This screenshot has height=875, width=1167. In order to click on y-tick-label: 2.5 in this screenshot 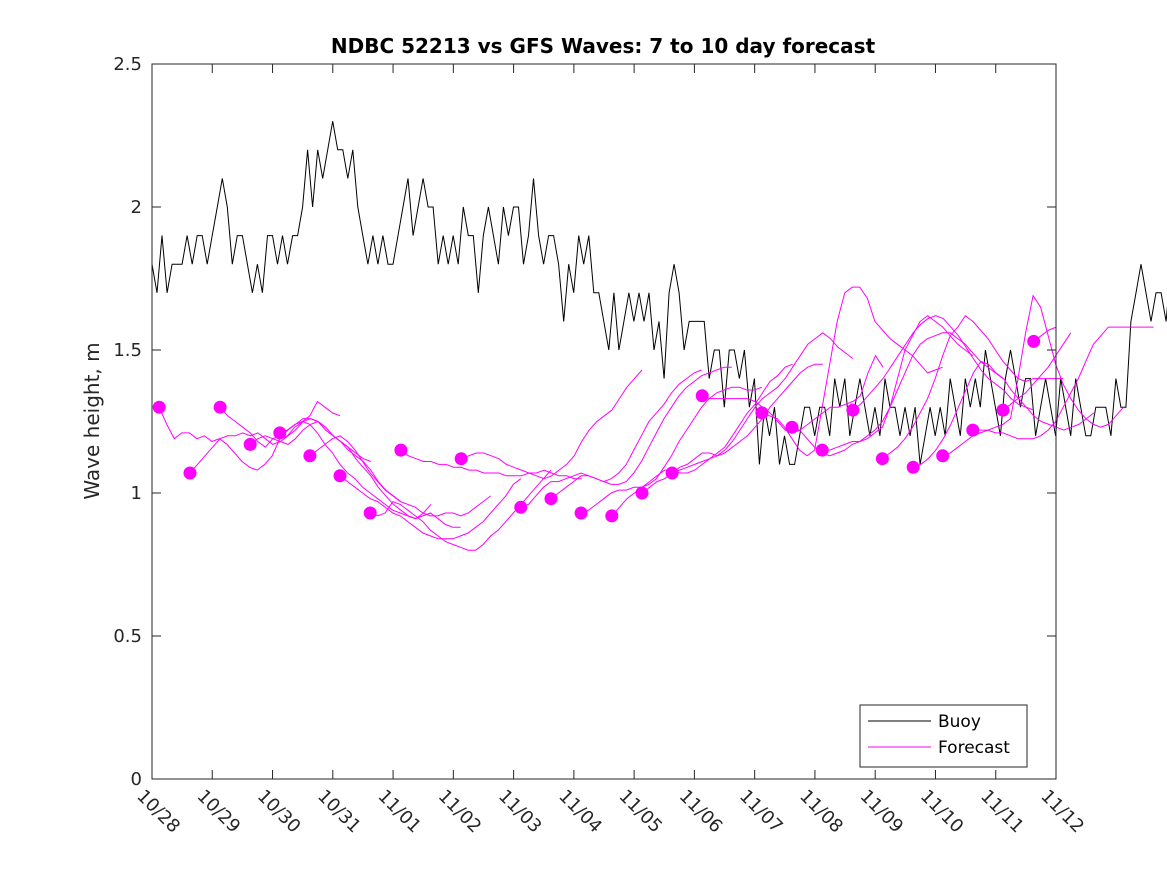, I will do `click(127, 64)`.